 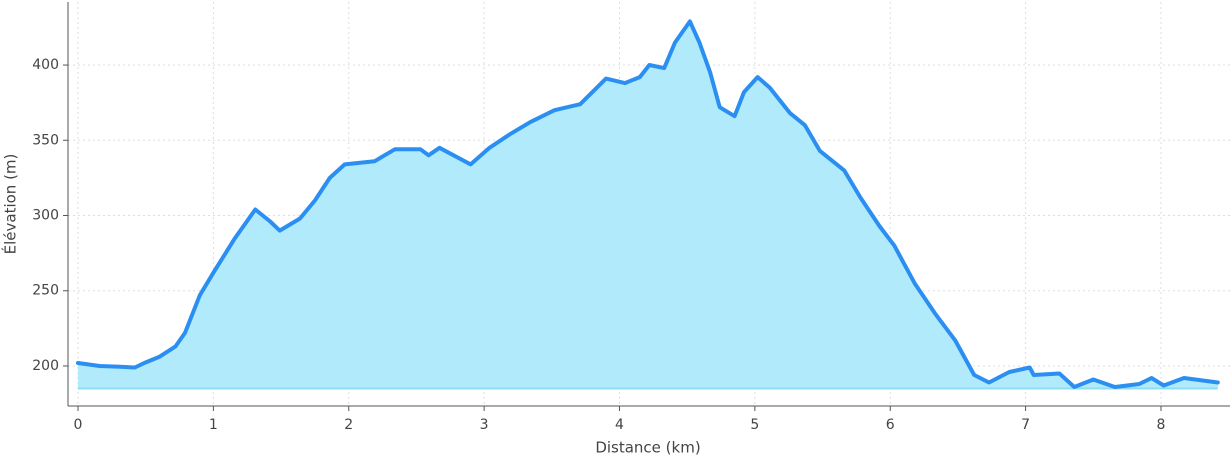 I want to click on x-tick-label: 3, so click(x=484, y=425).